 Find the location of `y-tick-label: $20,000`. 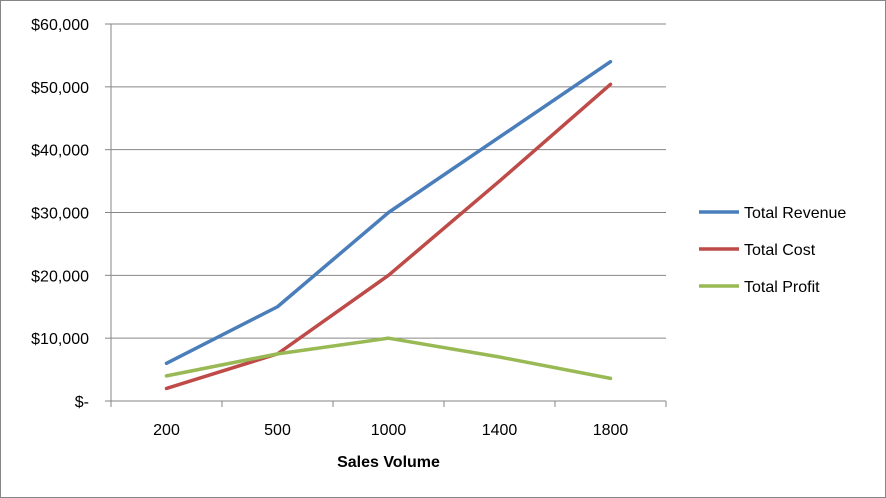

y-tick-label: $20,000 is located at coordinates (60, 276).